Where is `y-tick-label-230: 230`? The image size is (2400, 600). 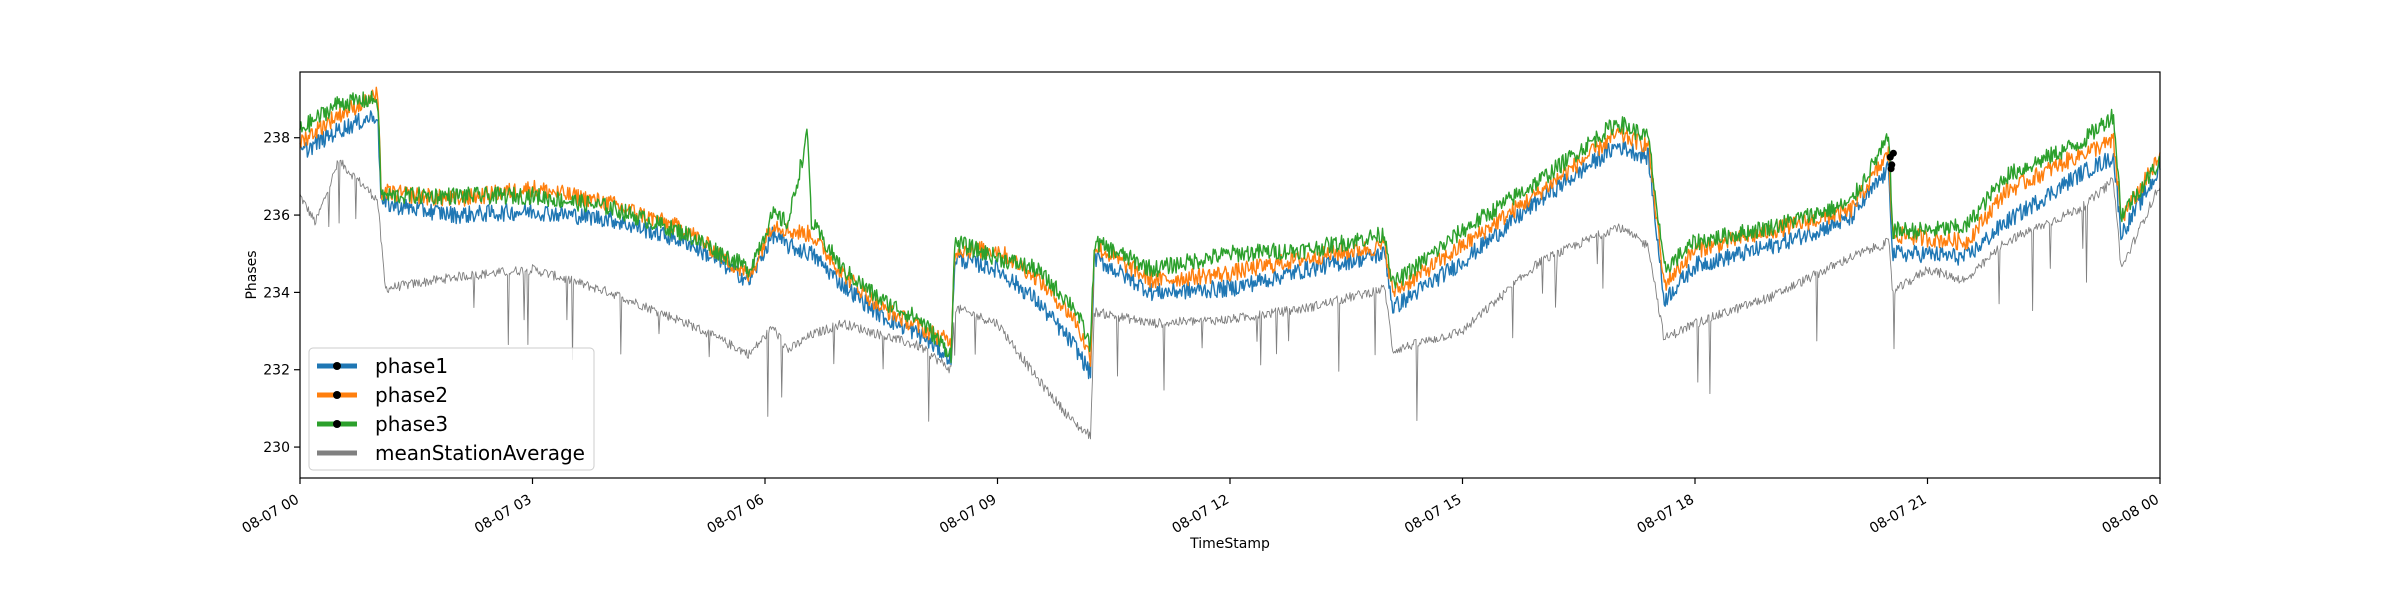
y-tick-label-230: 230 is located at coordinates (276, 448).